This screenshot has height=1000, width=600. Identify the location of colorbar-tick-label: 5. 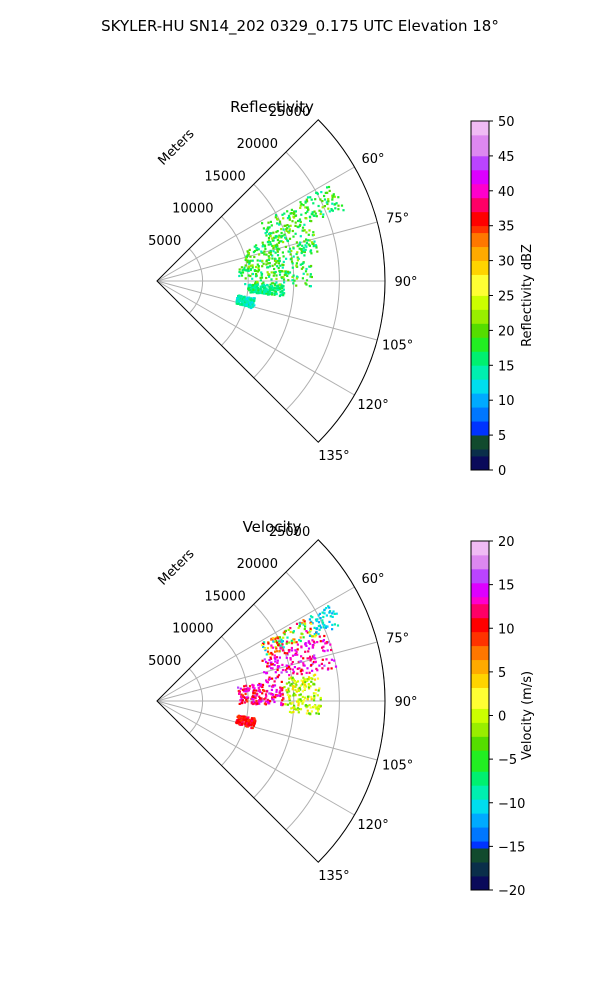
(502, 436).